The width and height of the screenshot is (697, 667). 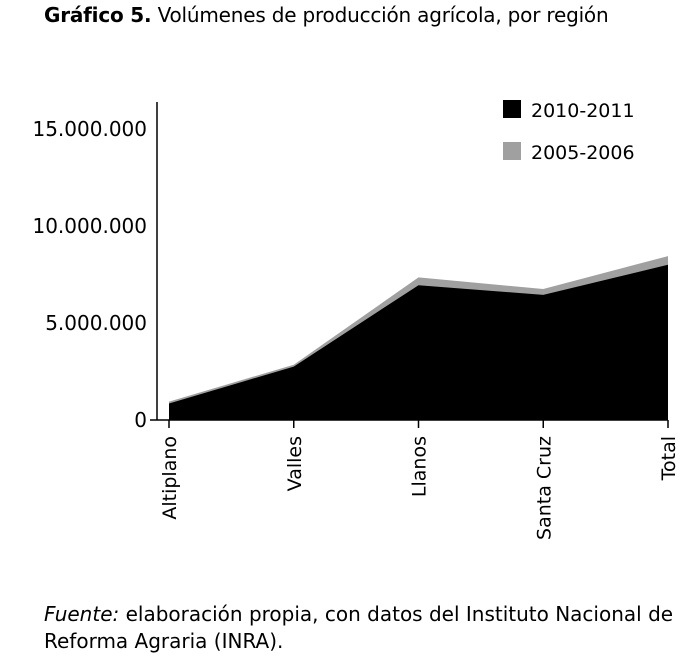 I want to click on x-tick-label: Total, so click(x=669, y=458).